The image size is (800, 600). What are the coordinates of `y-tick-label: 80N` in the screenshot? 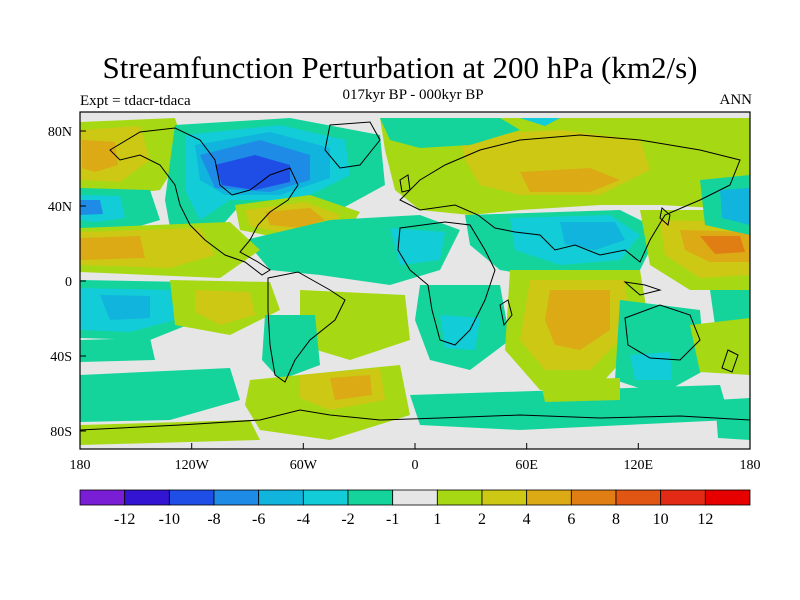 It's located at (60, 132).